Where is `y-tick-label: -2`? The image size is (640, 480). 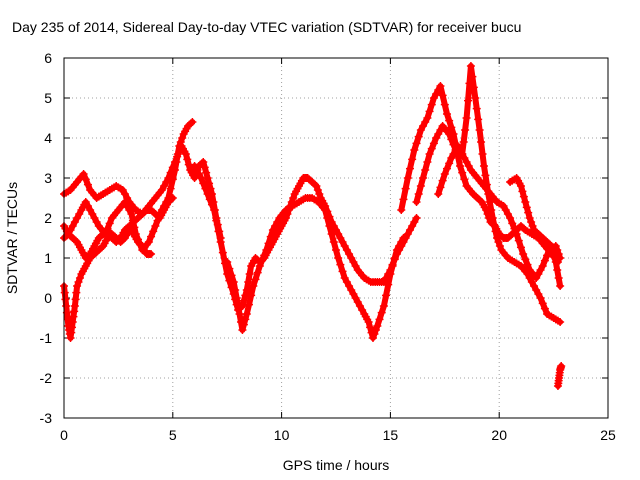 y-tick-label: -2 is located at coordinates (46, 378).